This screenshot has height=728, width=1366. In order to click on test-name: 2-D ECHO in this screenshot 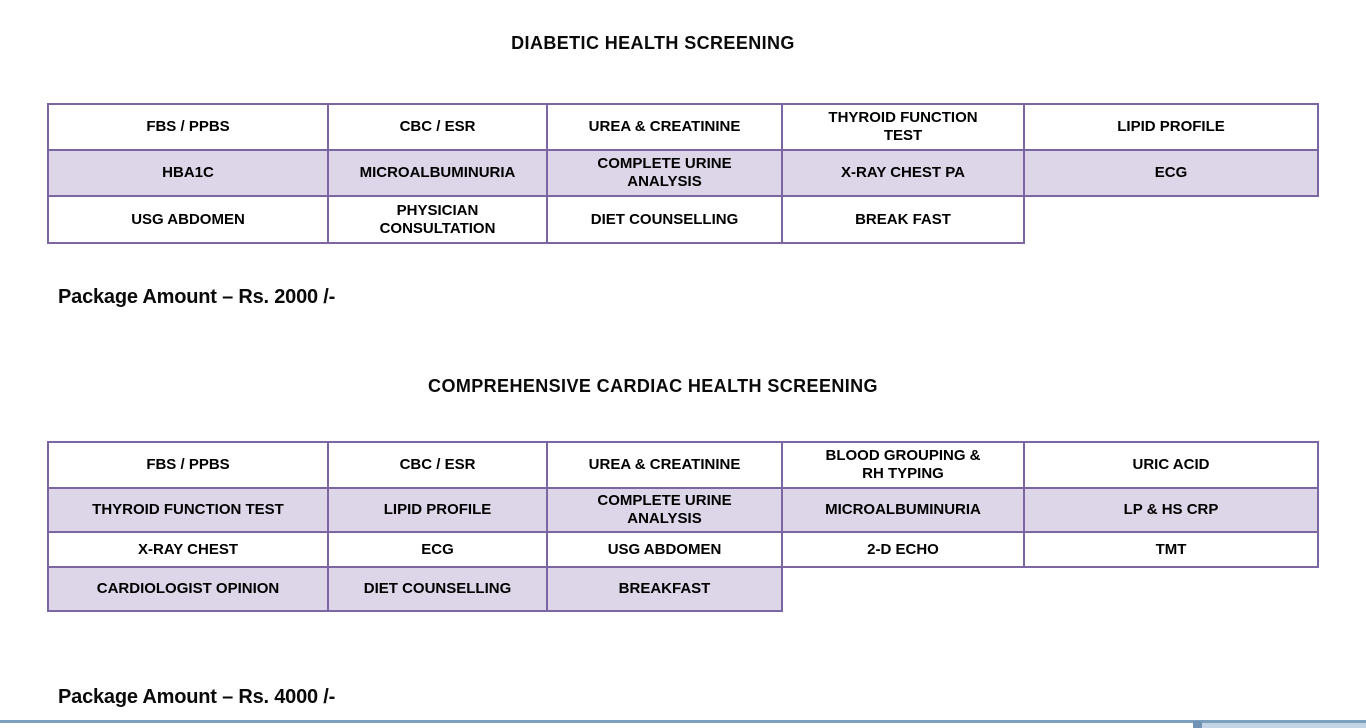, I will do `click(903, 549)`.